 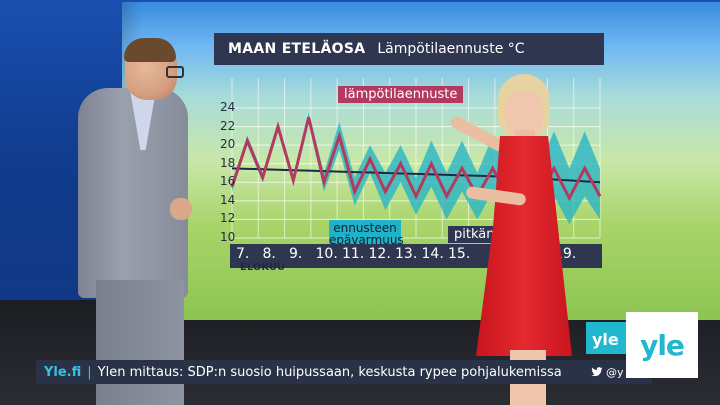 I want to click on y-tick-label: 16, so click(x=228, y=181).